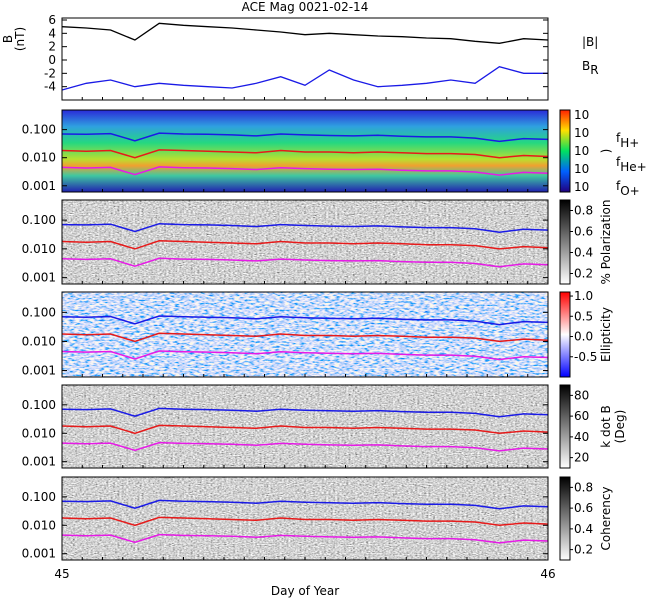 The image size is (650, 600). I want to click on colorbar-label: Ellipticity, so click(606, 334).